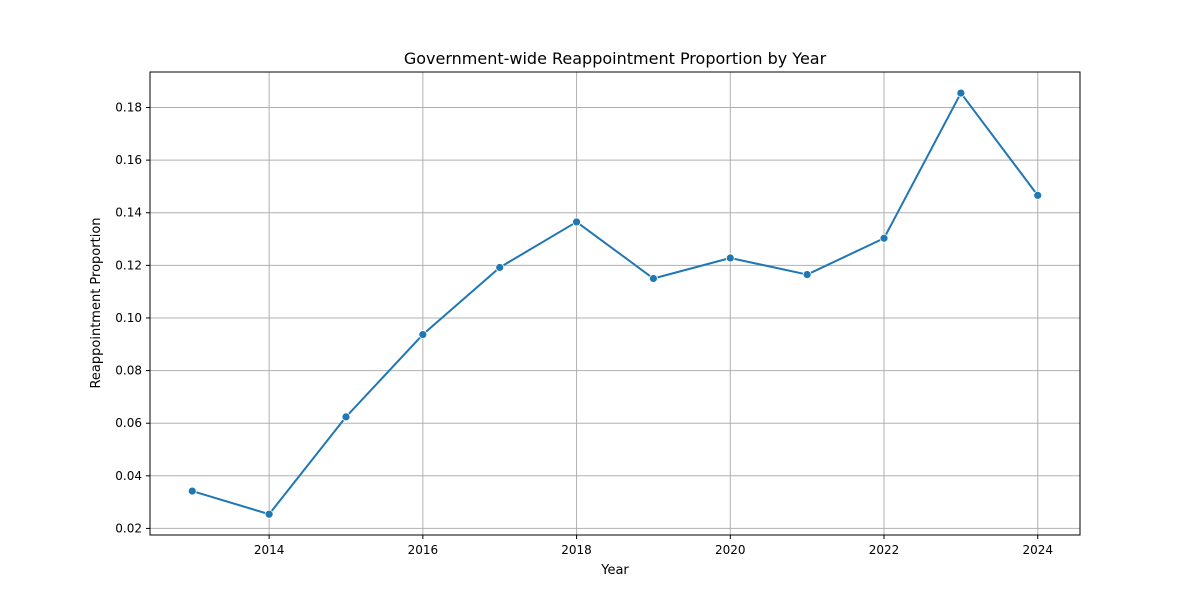 This screenshot has height=600, width=1200. I want to click on x-axis-label: Year, so click(614, 570).